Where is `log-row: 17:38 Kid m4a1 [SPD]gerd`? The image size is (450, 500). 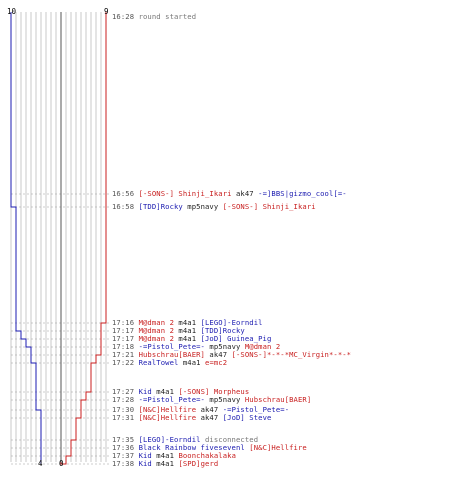 log-row: 17:38 Kid m4a1 [SPD]gerd is located at coordinates (165, 463).